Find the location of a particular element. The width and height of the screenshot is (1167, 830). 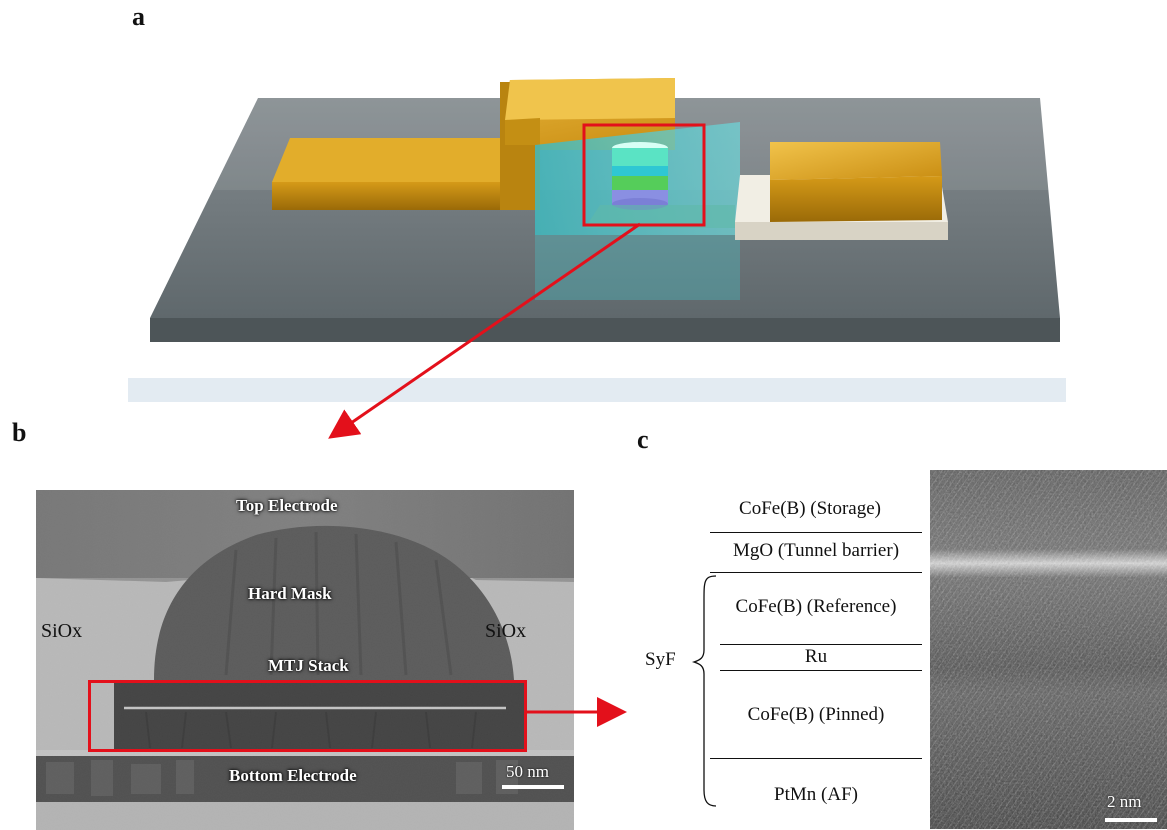

left-electrode-front is located at coordinates (386, 196).